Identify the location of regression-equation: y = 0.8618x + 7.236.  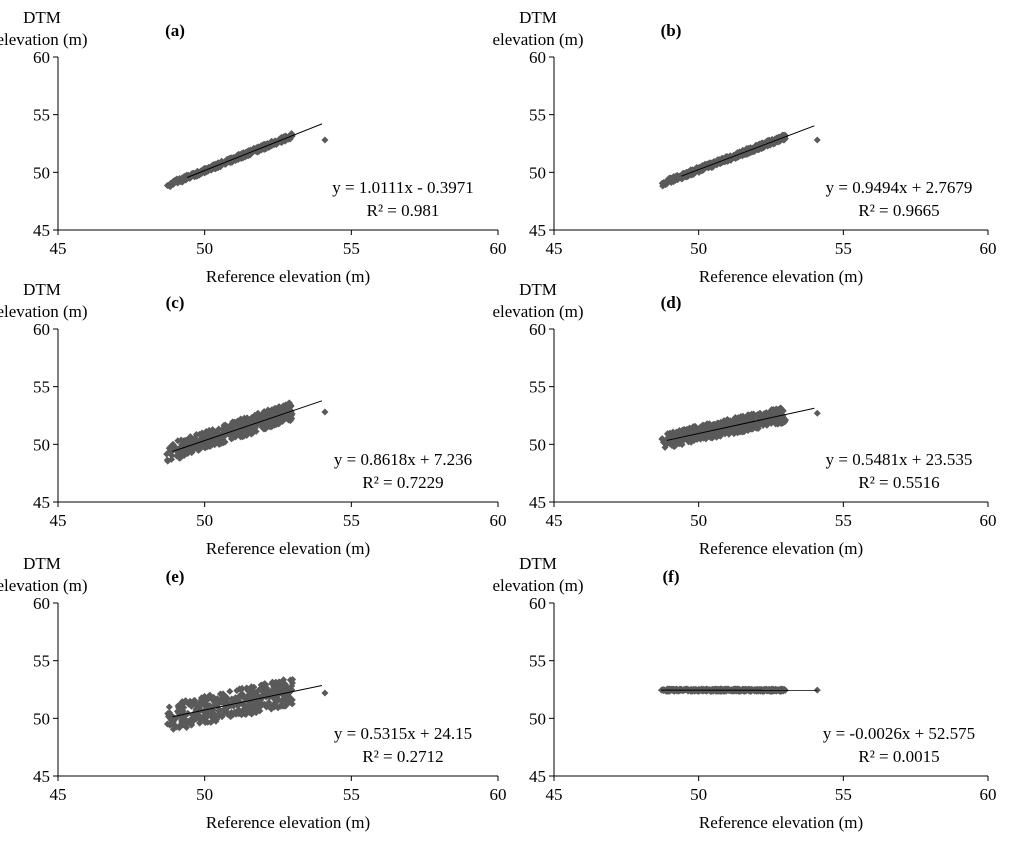
(403, 459).